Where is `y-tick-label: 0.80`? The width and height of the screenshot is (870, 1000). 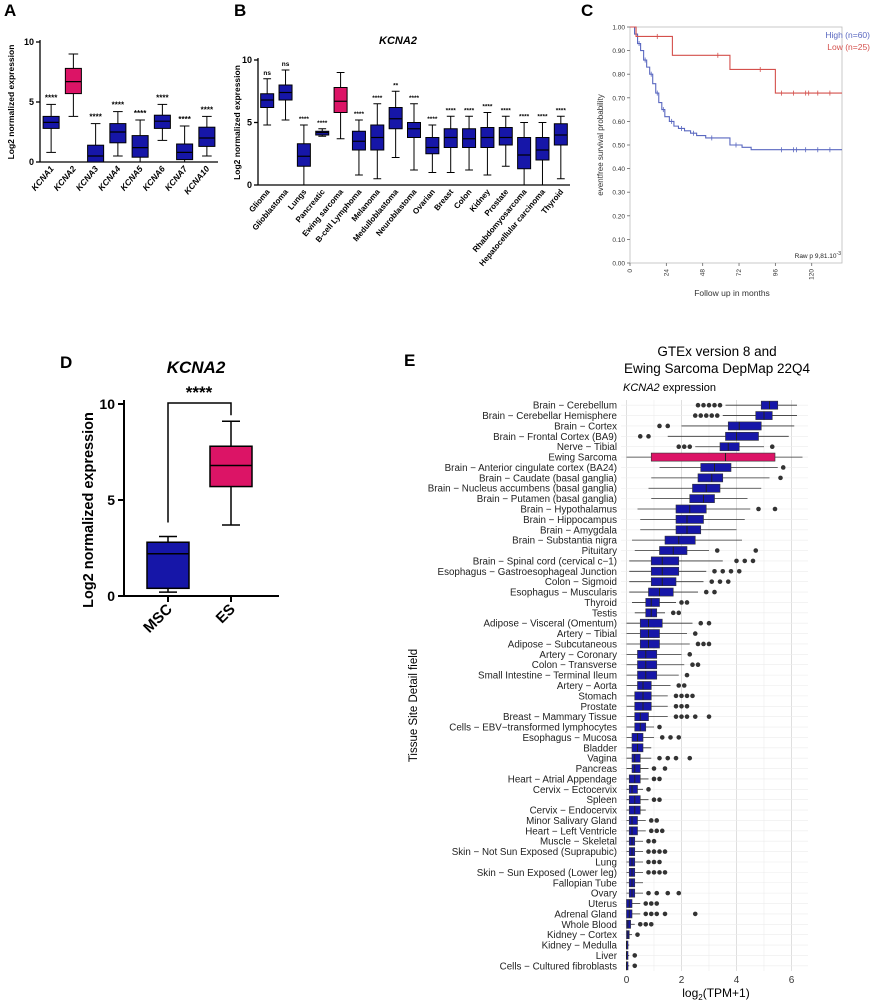 y-tick-label: 0.80 is located at coordinates (618, 75).